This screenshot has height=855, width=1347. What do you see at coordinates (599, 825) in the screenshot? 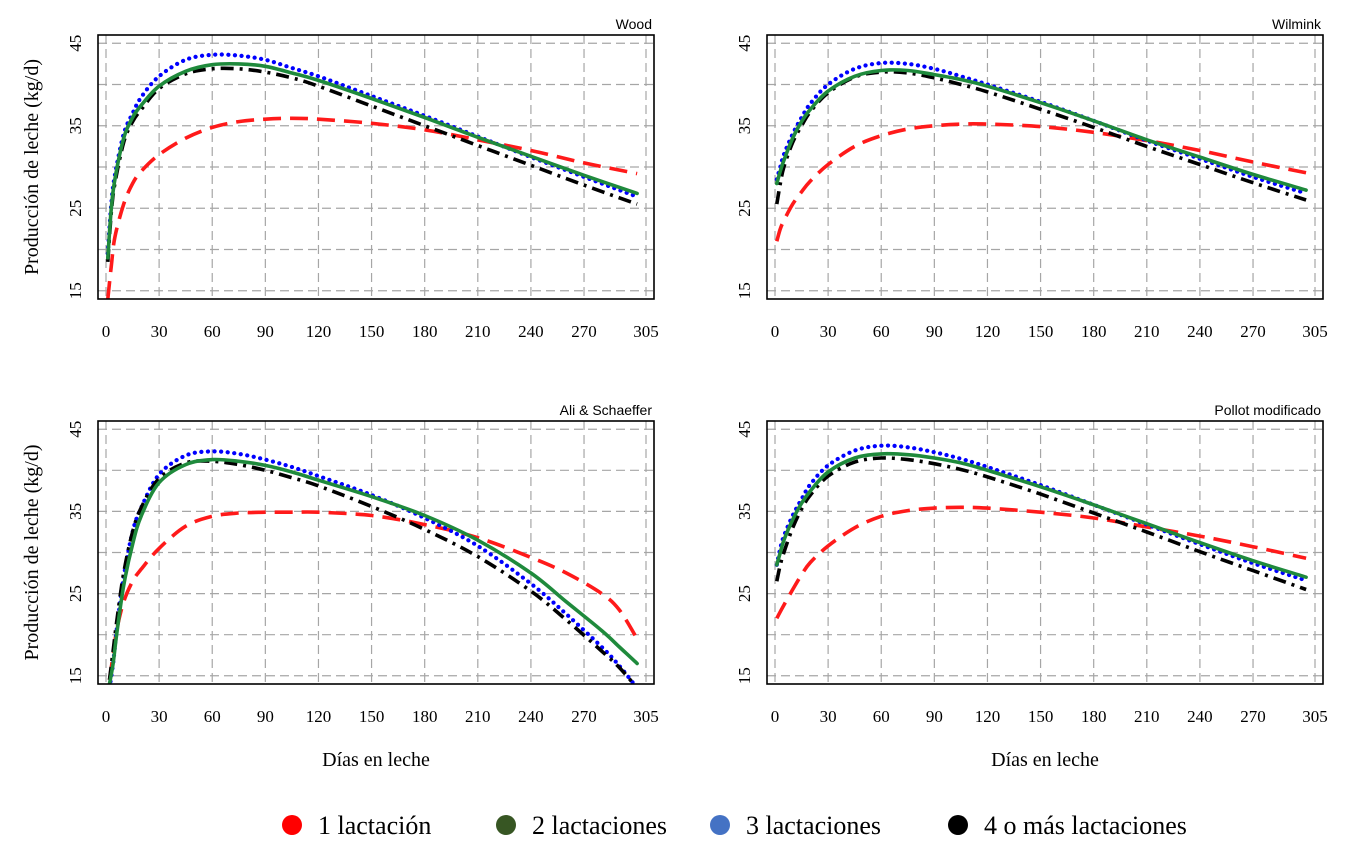
I see `legend-label: 2 lactaciones` at bounding box center [599, 825].